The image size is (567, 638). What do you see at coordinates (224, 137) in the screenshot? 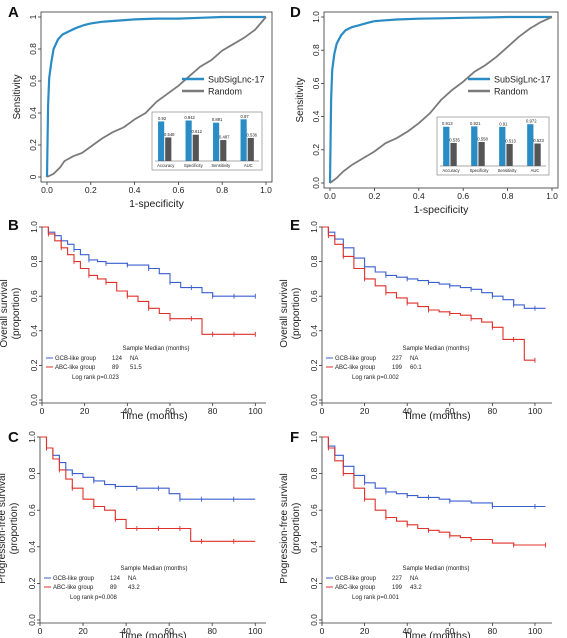
I see `inset-value-label: 0.487` at bounding box center [224, 137].